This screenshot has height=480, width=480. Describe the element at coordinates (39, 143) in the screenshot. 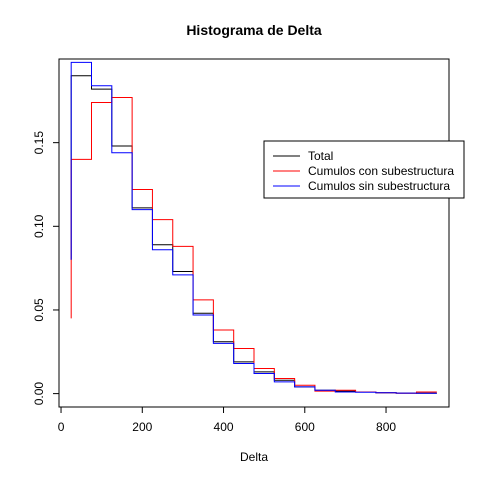

I see `y-tick-label: 0.15` at that location.